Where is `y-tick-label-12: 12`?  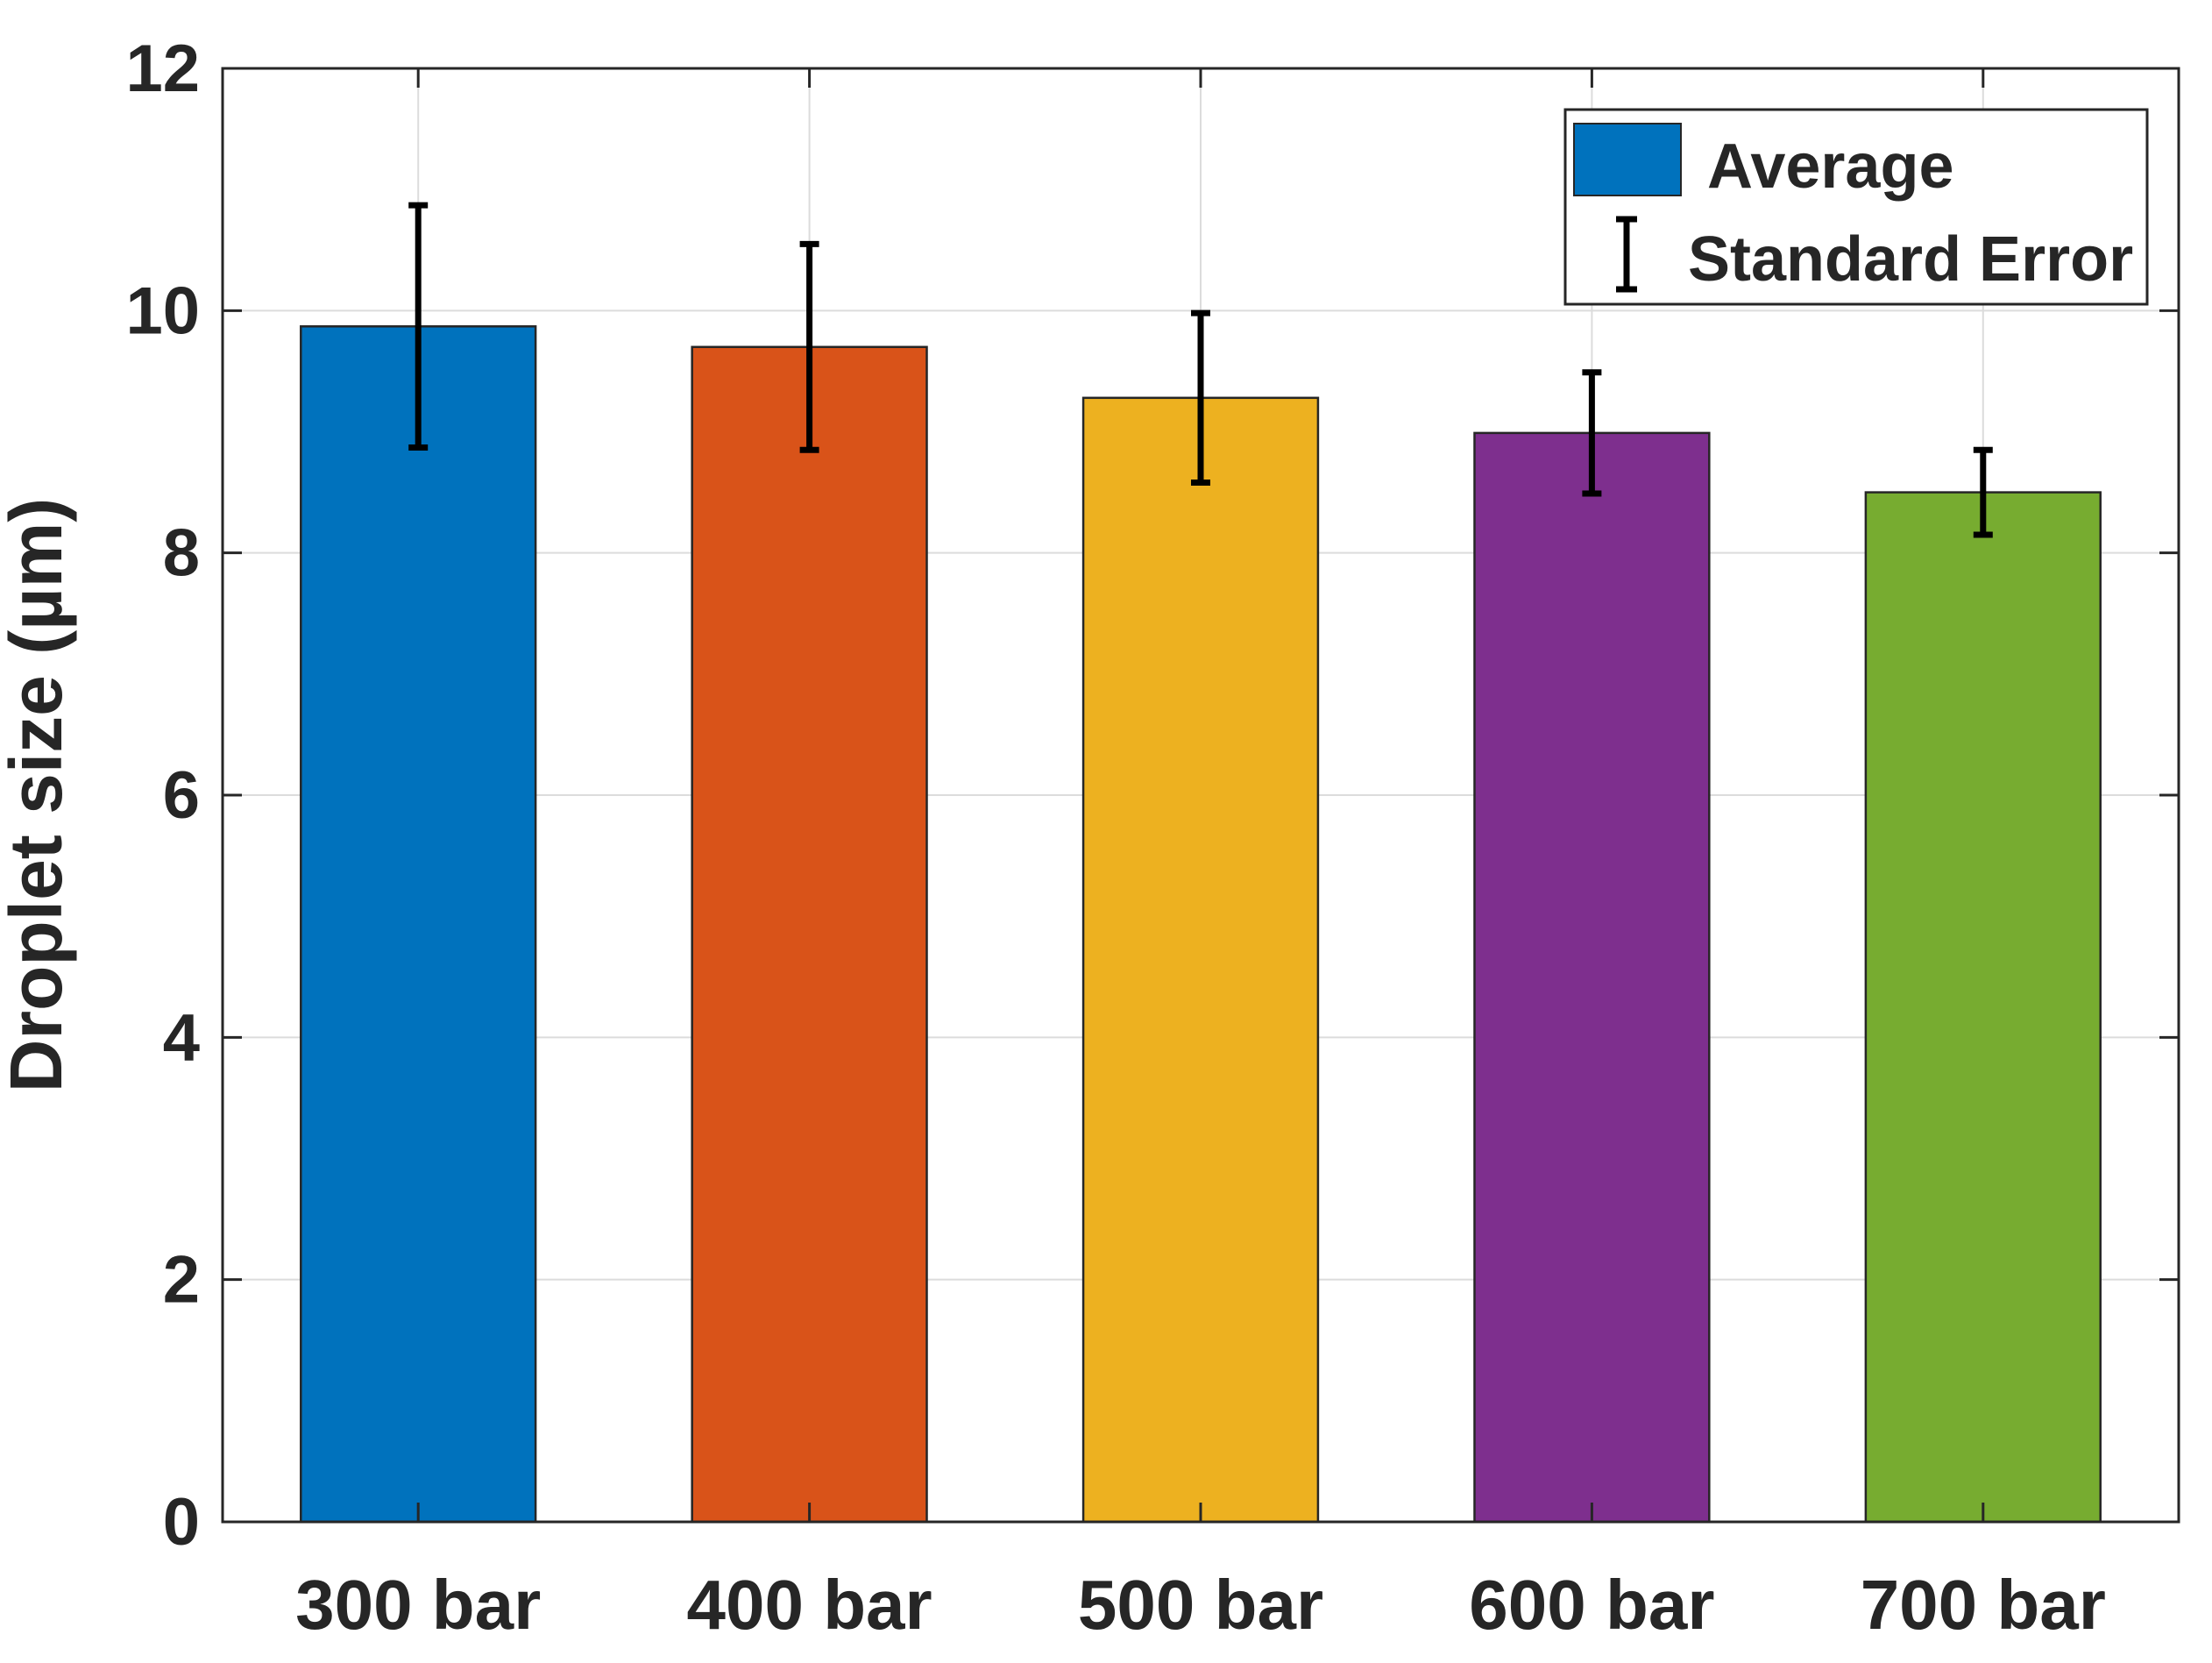 y-tick-label-12: 12 is located at coordinates (162, 69).